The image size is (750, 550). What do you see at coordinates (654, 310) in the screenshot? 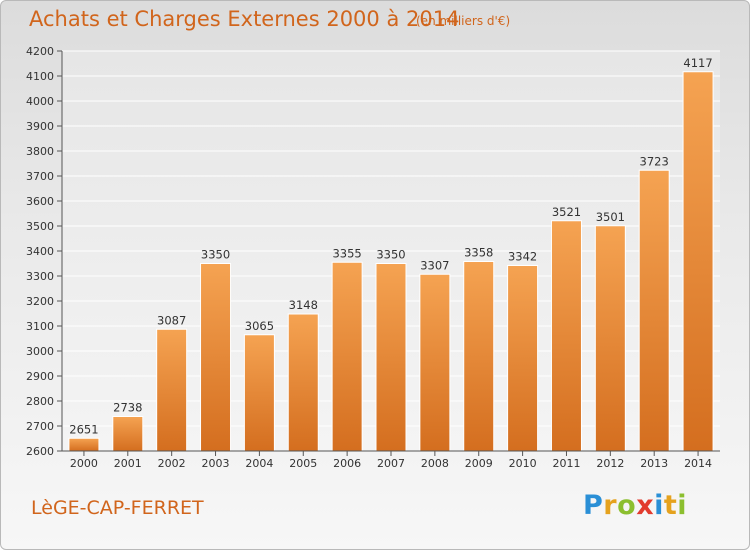
I see `bar-2013` at bounding box center [654, 310].